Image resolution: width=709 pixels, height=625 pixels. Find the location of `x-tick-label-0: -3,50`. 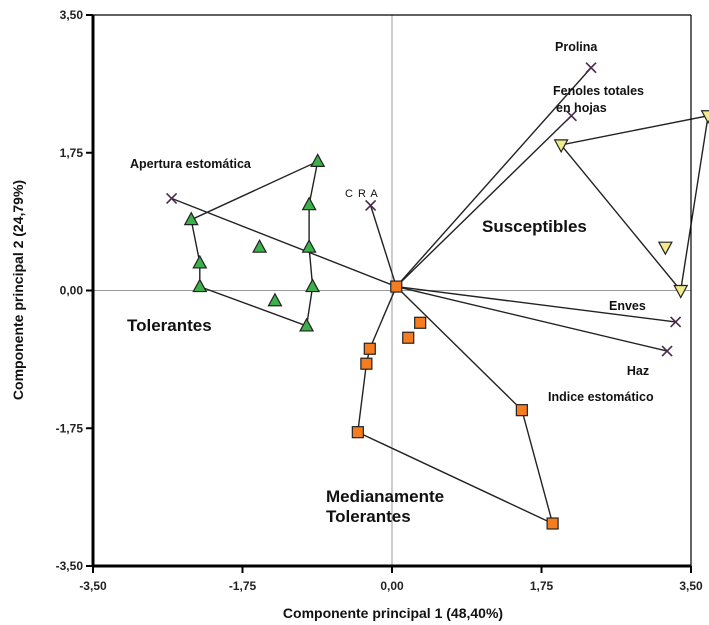

x-tick-label-0: -3,50 is located at coordinates (93, 586).